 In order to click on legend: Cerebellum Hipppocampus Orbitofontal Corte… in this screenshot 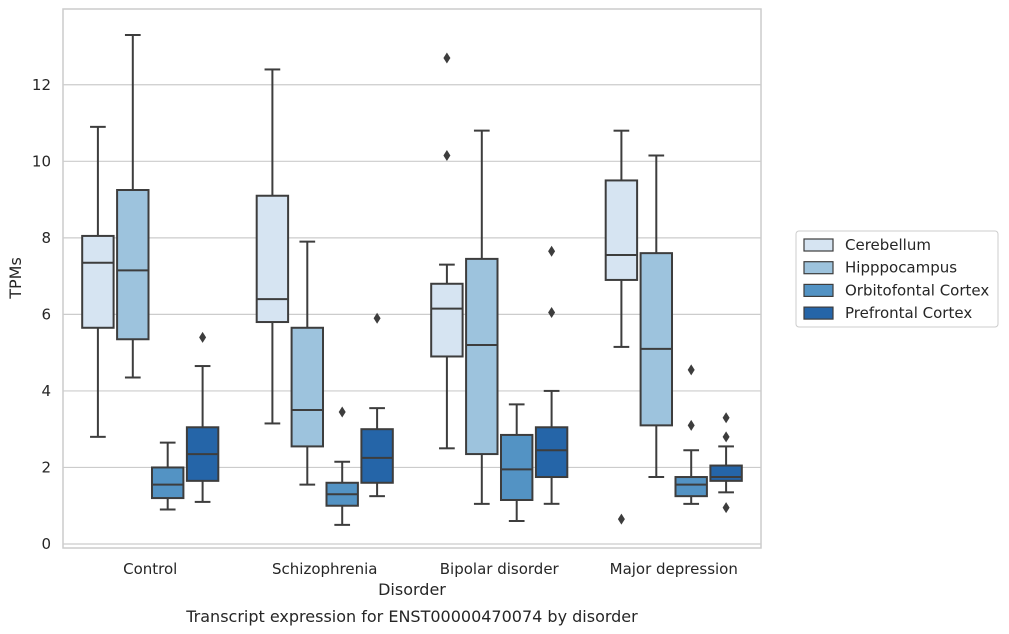, I will do `click(897, 279)`.